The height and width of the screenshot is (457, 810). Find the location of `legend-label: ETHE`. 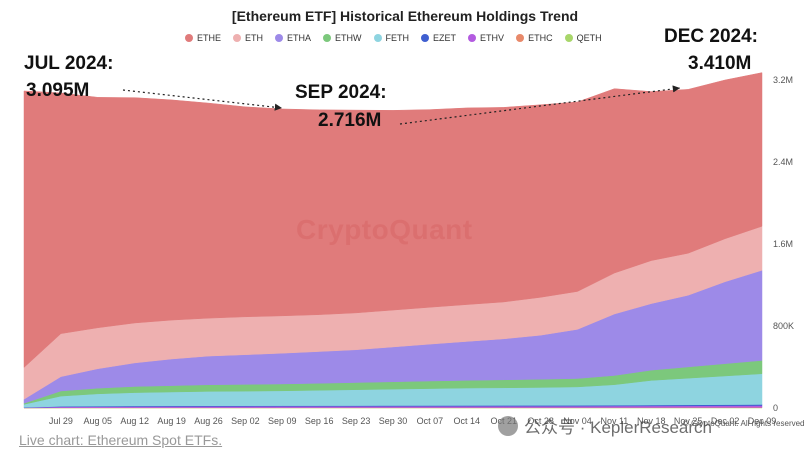

legend-label: ETHE is located at coordinates (209, 38).